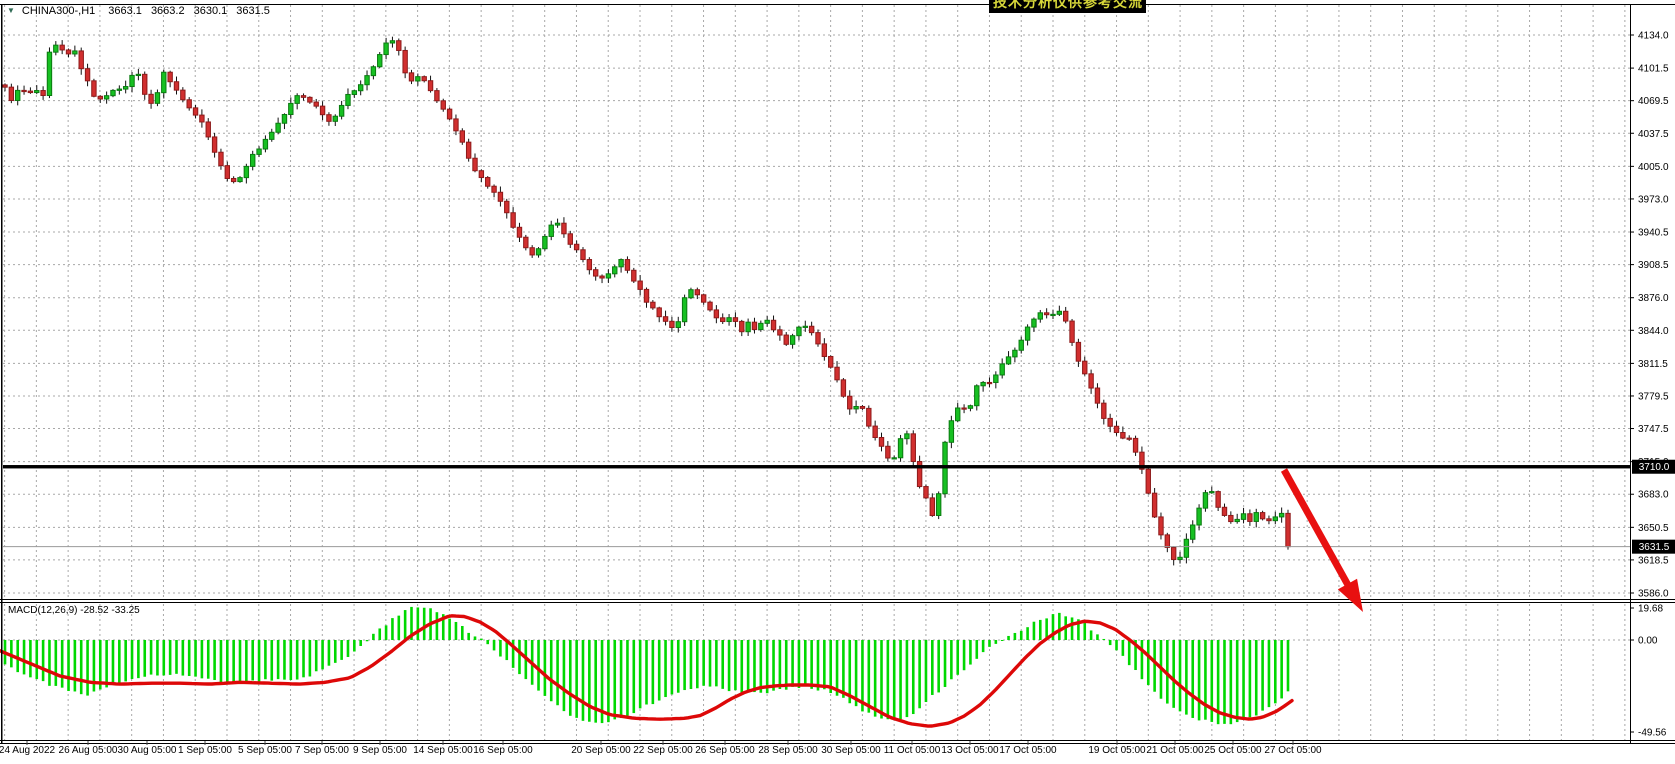 The image size is (1675, 764). I want to click on price-tick-label: 4101.5, so click(1653, 69).